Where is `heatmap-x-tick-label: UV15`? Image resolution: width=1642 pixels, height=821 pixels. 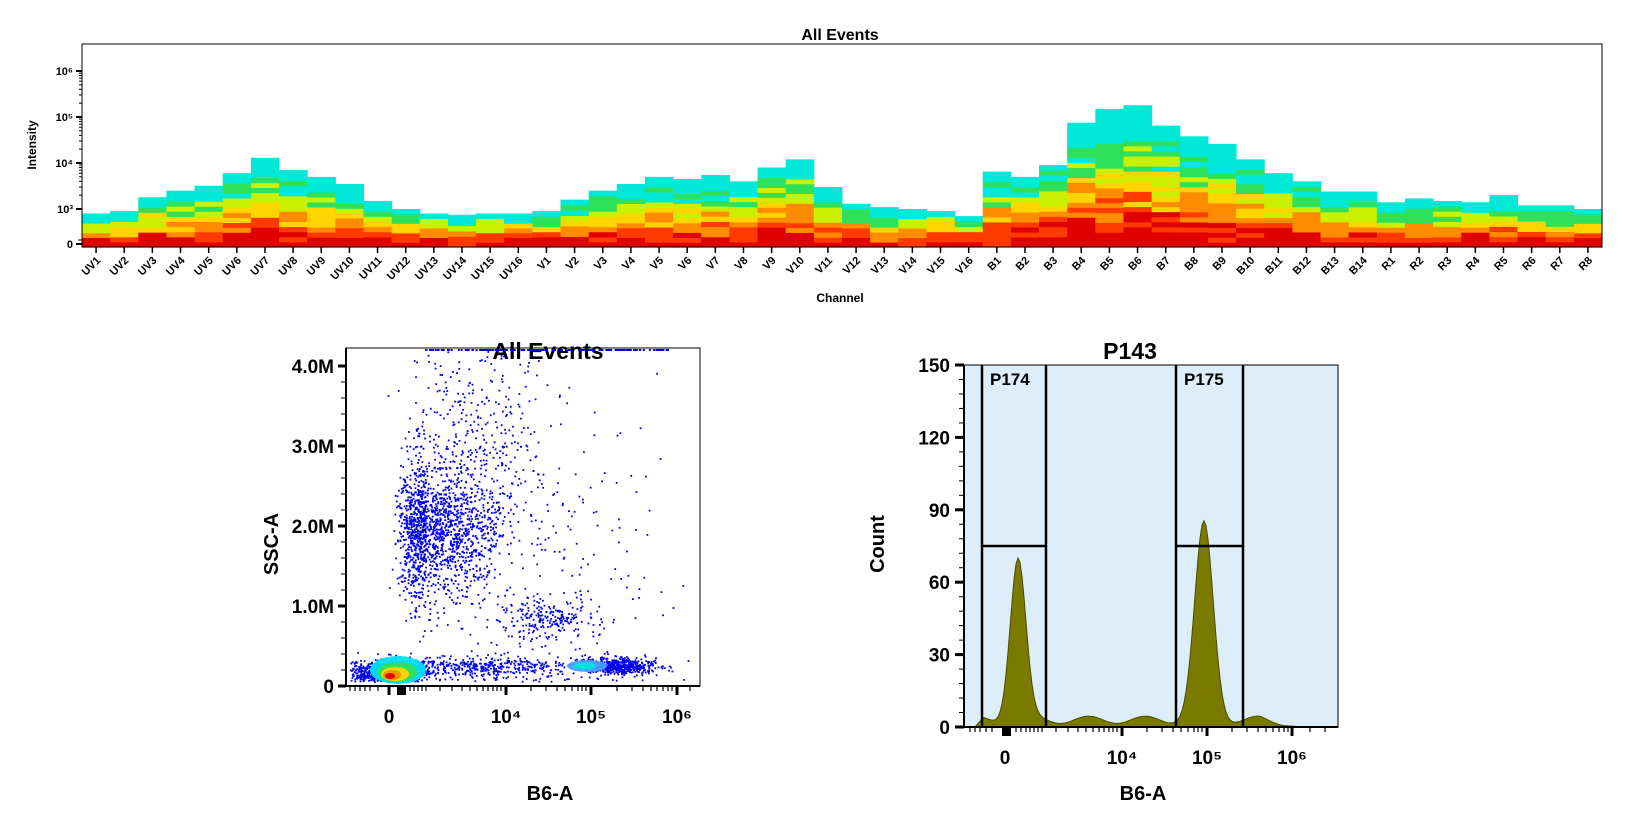
heatmap-x-tick-label: UV15 is located at coordinates (483, 269).